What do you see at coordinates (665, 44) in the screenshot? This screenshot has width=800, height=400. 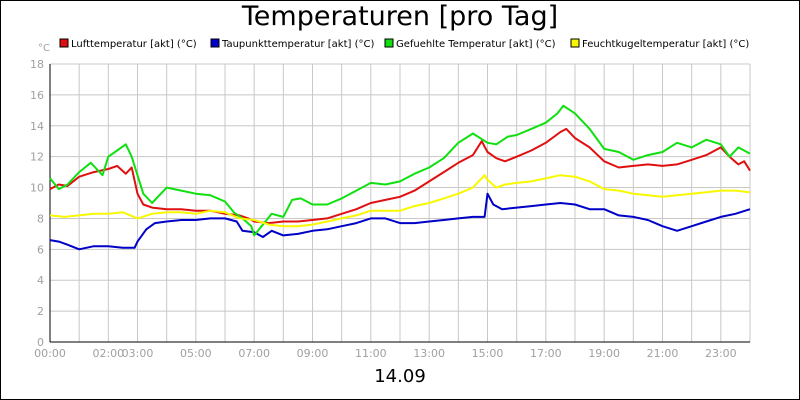 I see `legend-label: Feuchtkugeltemperatur [akt] (°C)` at bounding box center [665, 44].